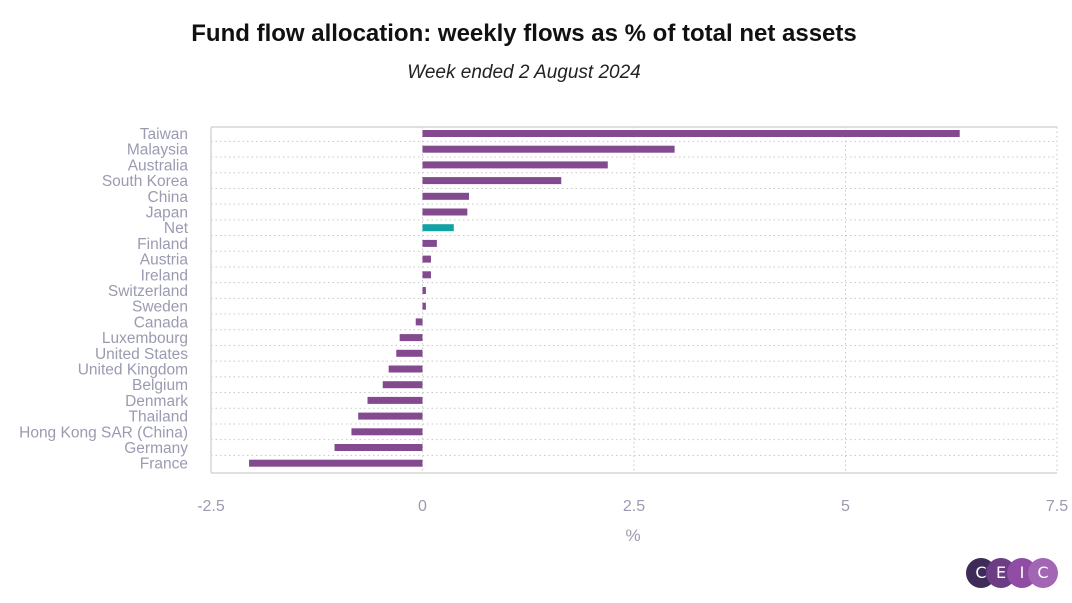 Image resolution: width=1072 pixels, height=603 pixels. Describe the element at coordinates (161, 322) in the screenshot. I see `category-label: Canada` at that location.